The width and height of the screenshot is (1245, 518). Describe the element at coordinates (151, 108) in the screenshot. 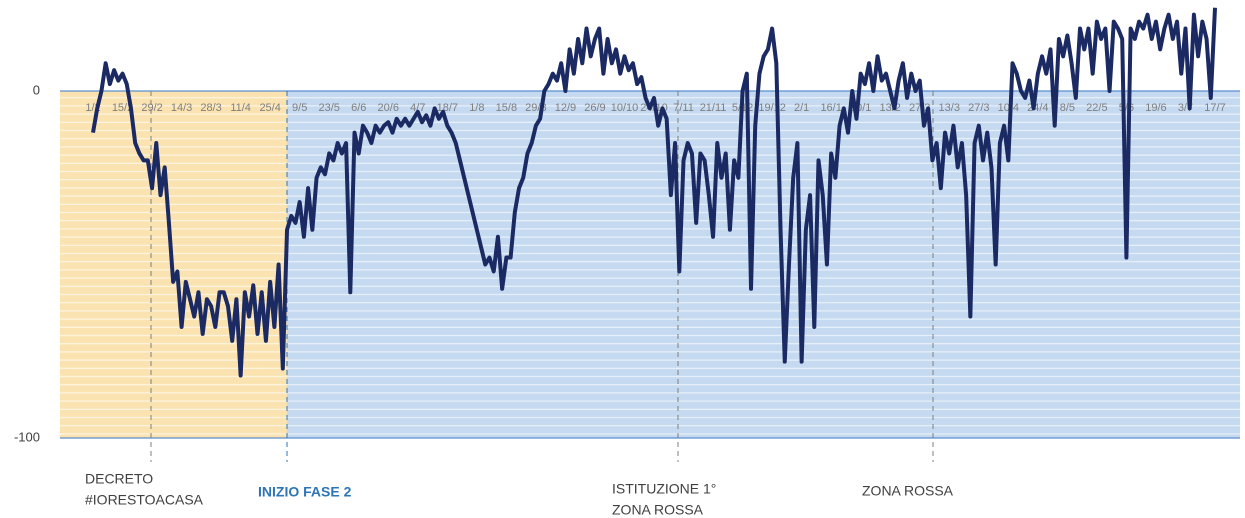

I see `x-tick-label: 29/2` at that location.